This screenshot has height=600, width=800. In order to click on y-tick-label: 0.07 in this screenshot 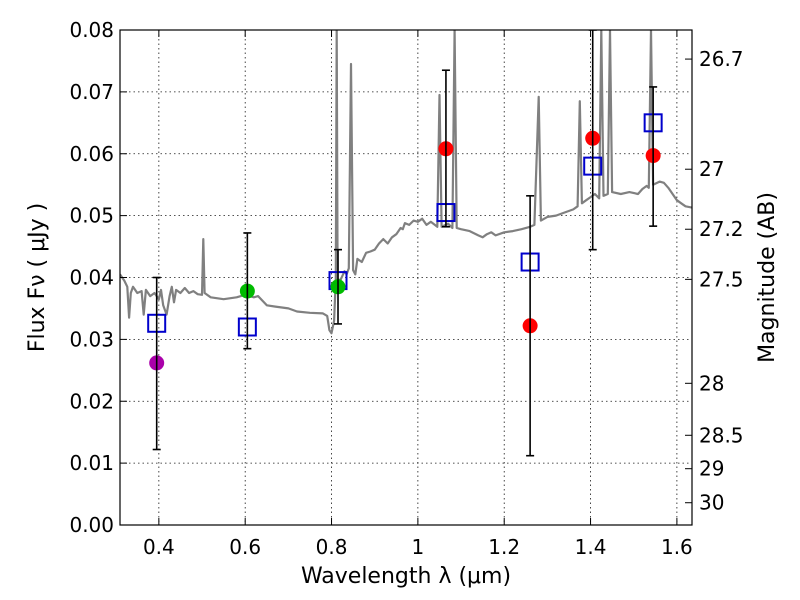, I will do `click(91, 92)`.